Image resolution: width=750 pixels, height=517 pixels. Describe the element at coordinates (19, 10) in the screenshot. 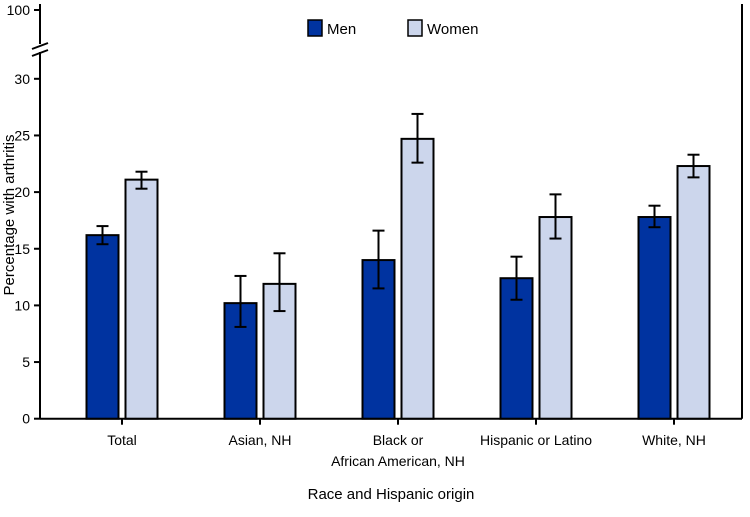

I see `y-tick-label: 100` at that location.